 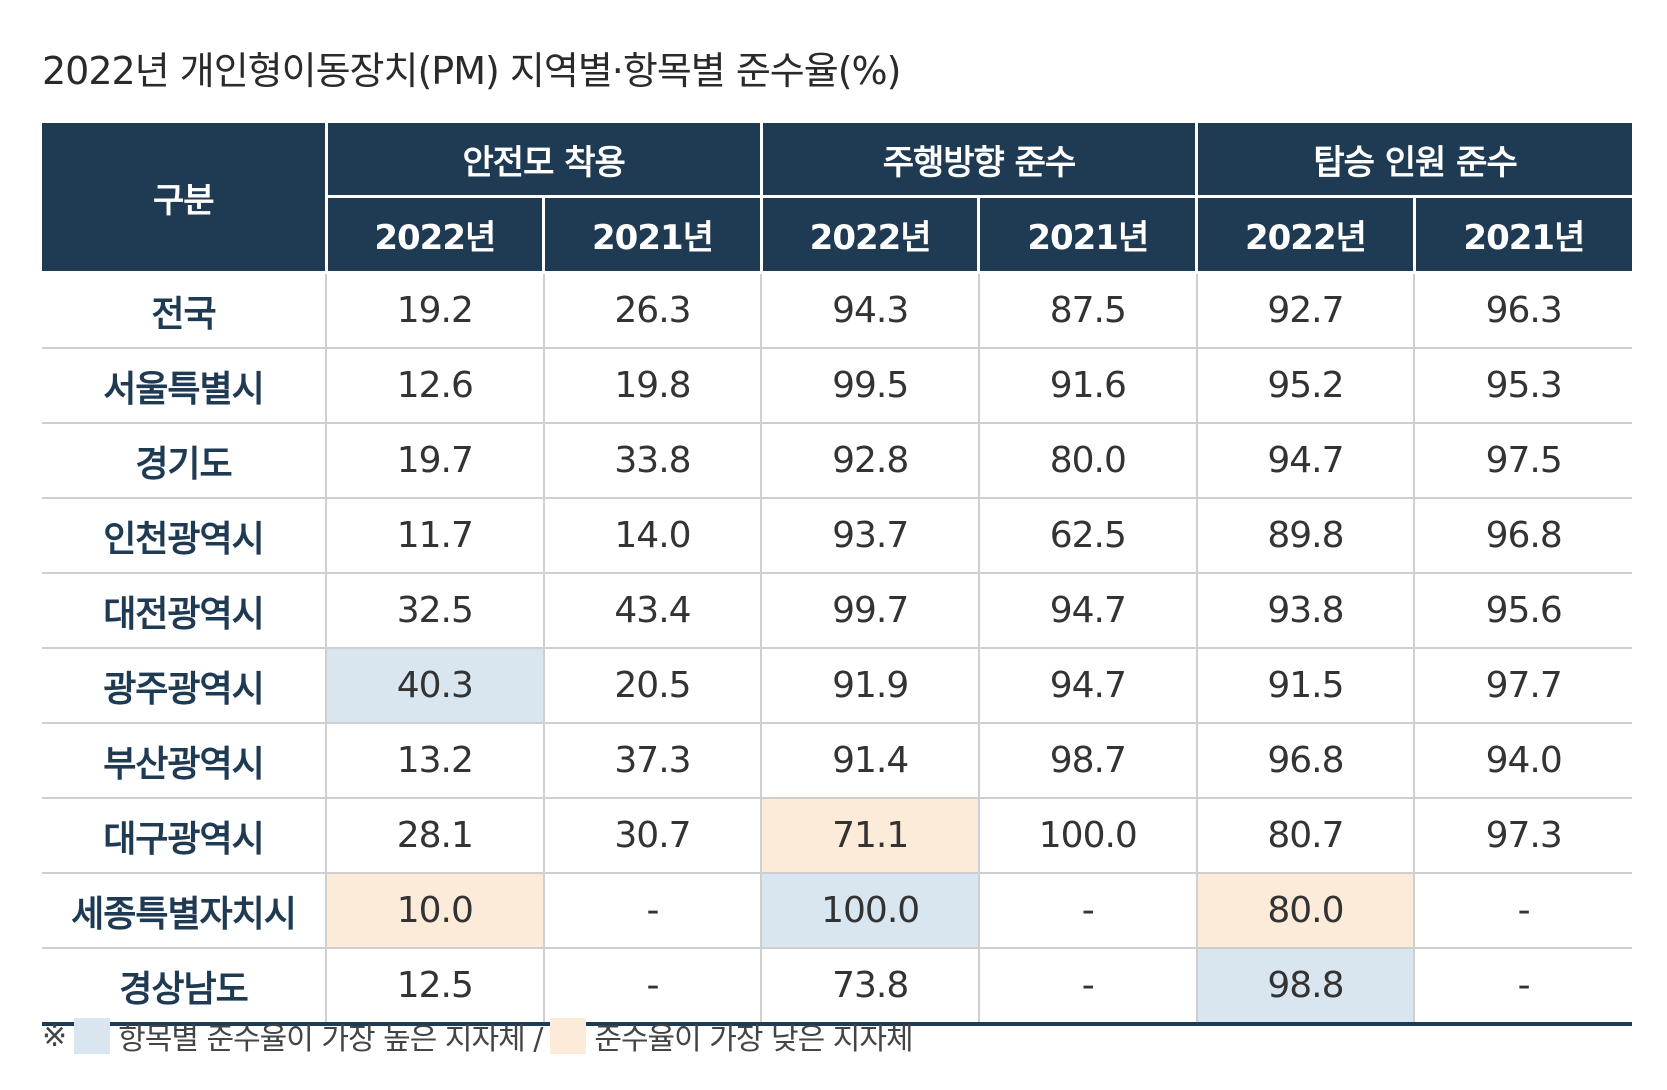 What do you see at coordinates (435, 910) in the screenshot?
I see `value-cell: 10.0` at bounding box center [435, 910].